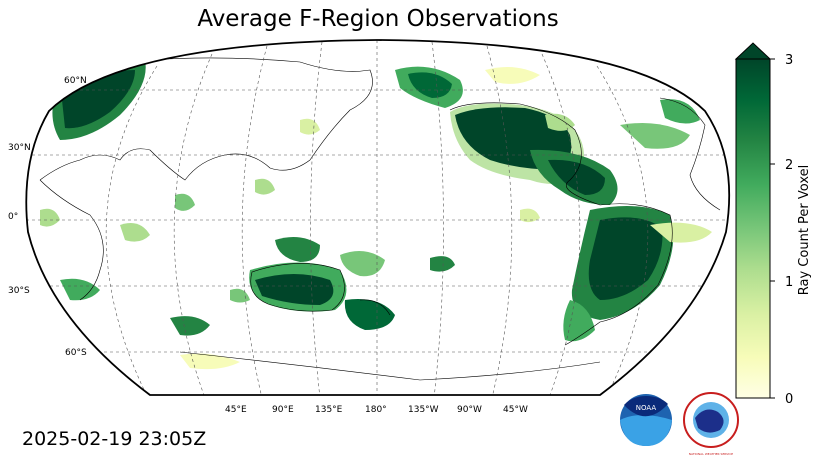 The width and height of the screenshot is (820, 461). What do you see at coordinates (19, 291) in the screenshot?
I see `lat-label: 30°S` at bounding box center [19, 291].